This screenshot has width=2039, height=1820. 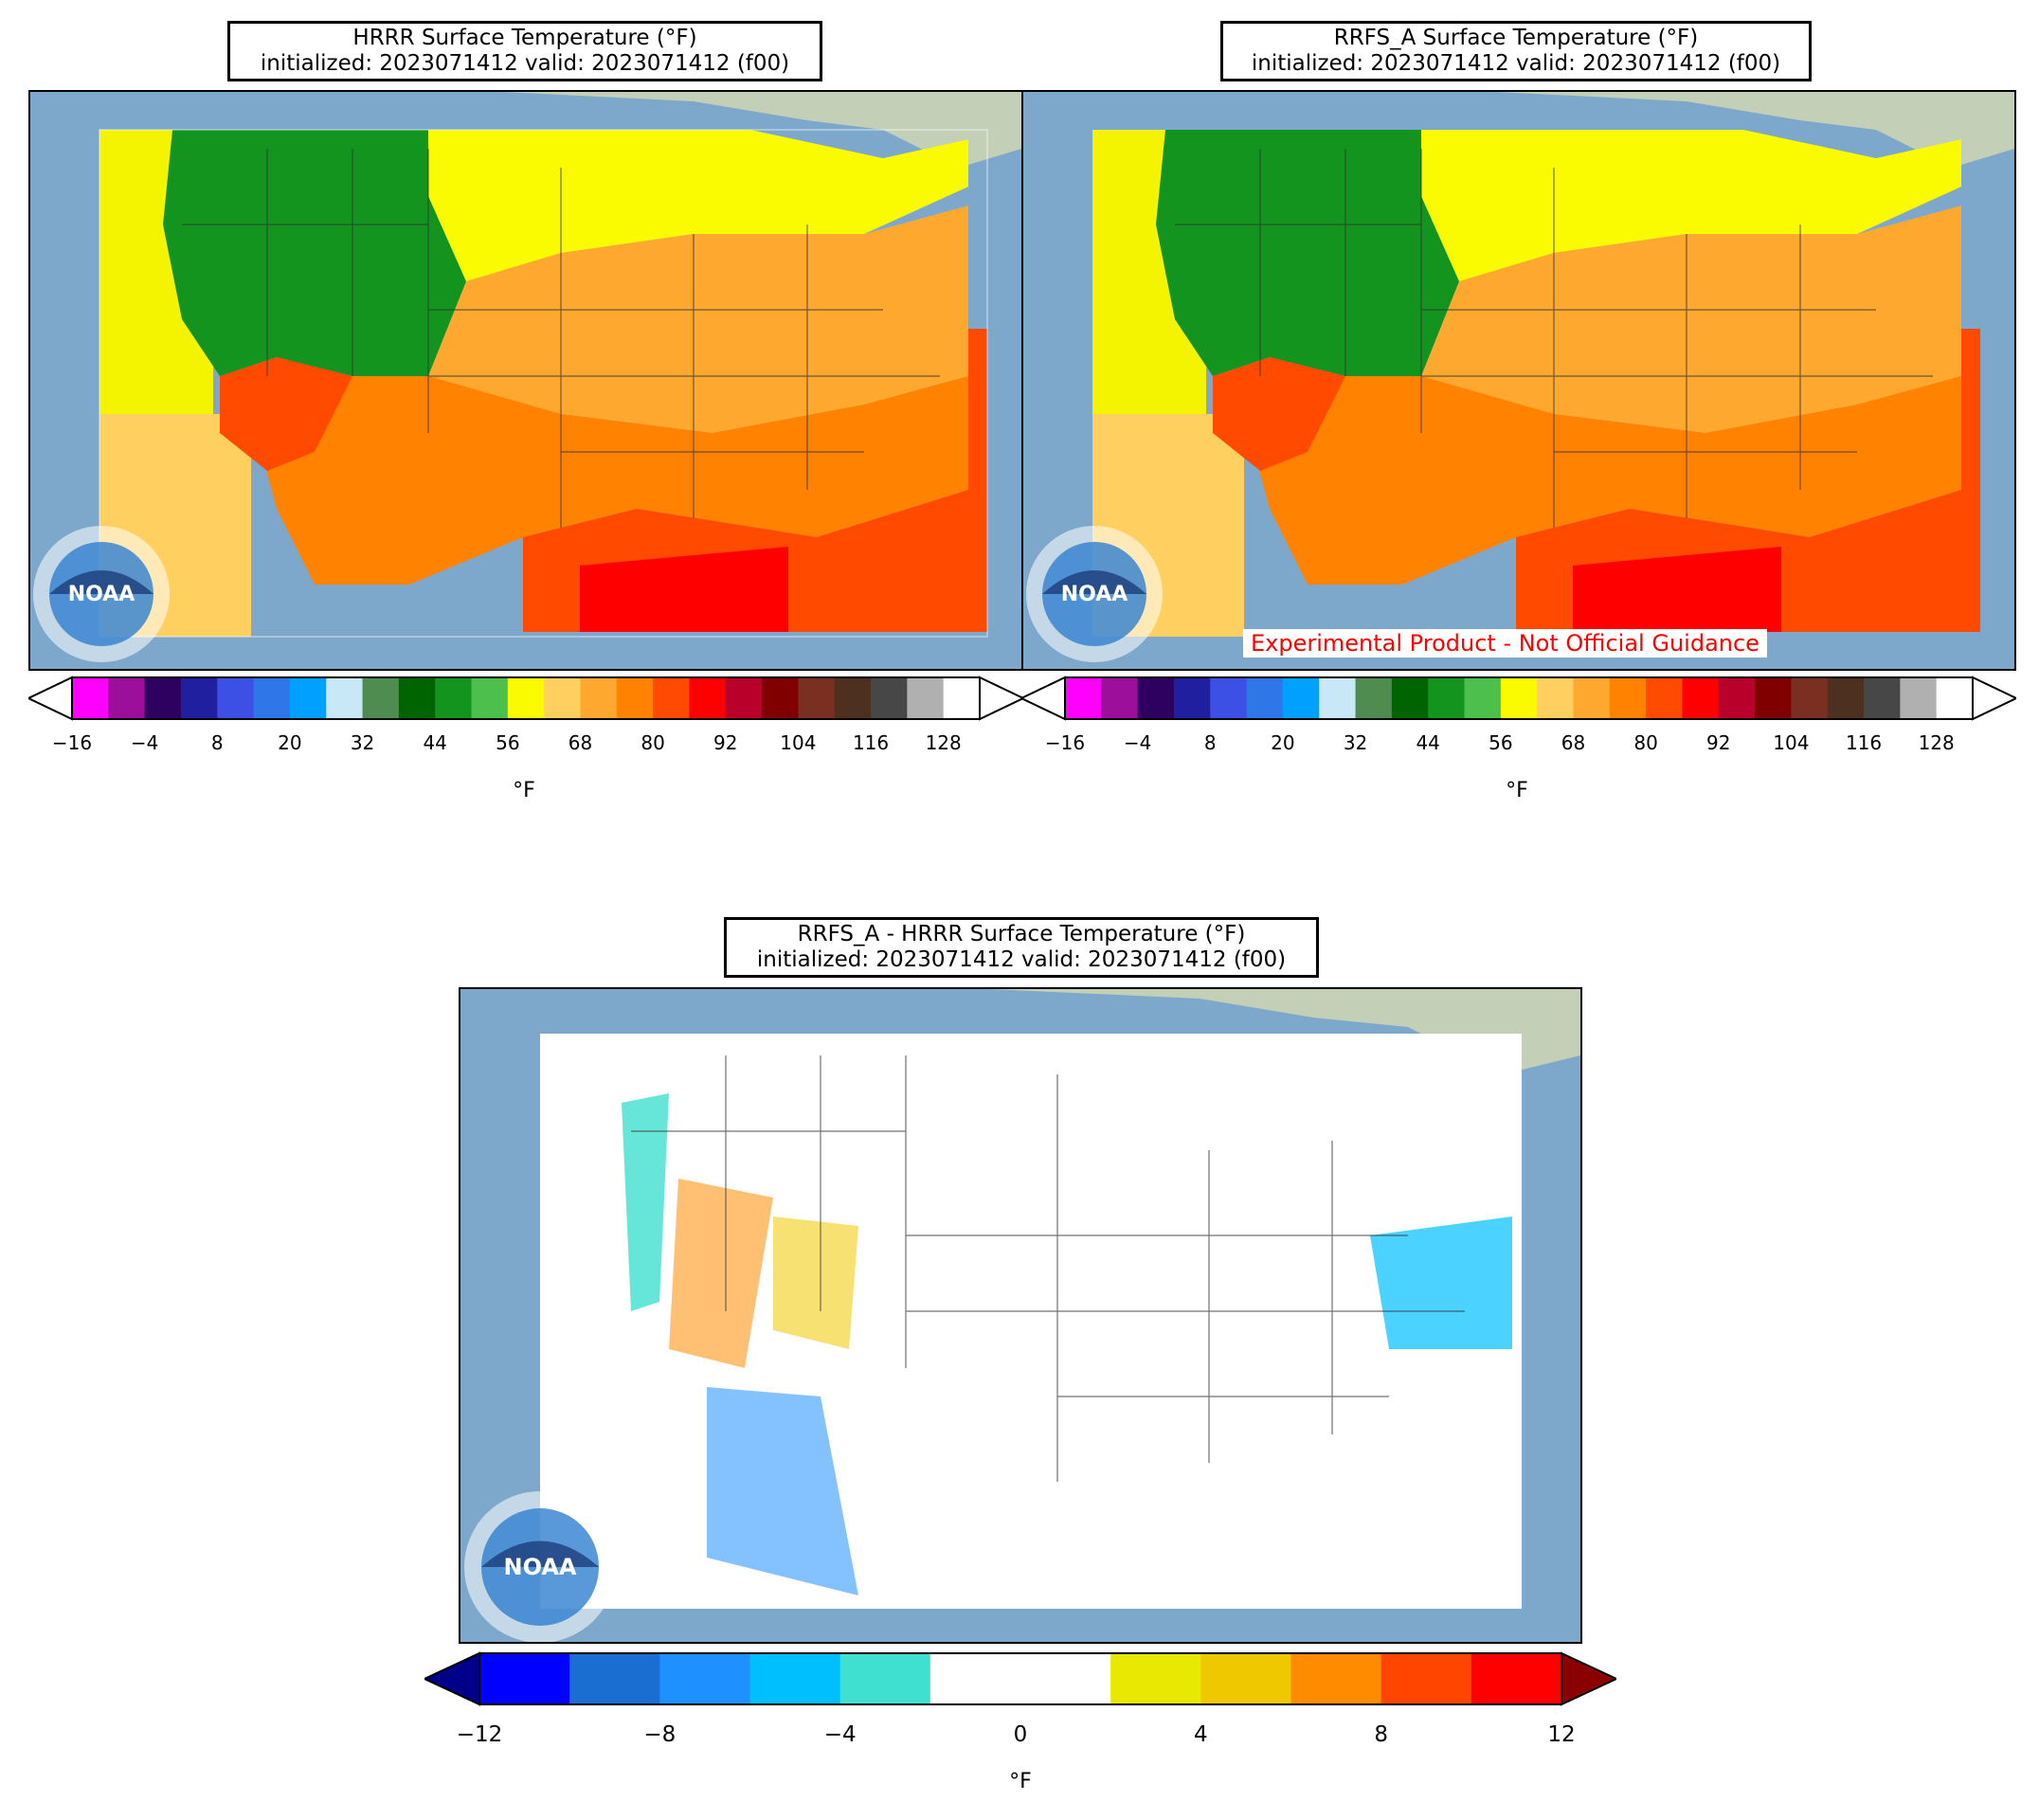 I want to click on gulf-atlantic-field, so click(x=1748, y=480).